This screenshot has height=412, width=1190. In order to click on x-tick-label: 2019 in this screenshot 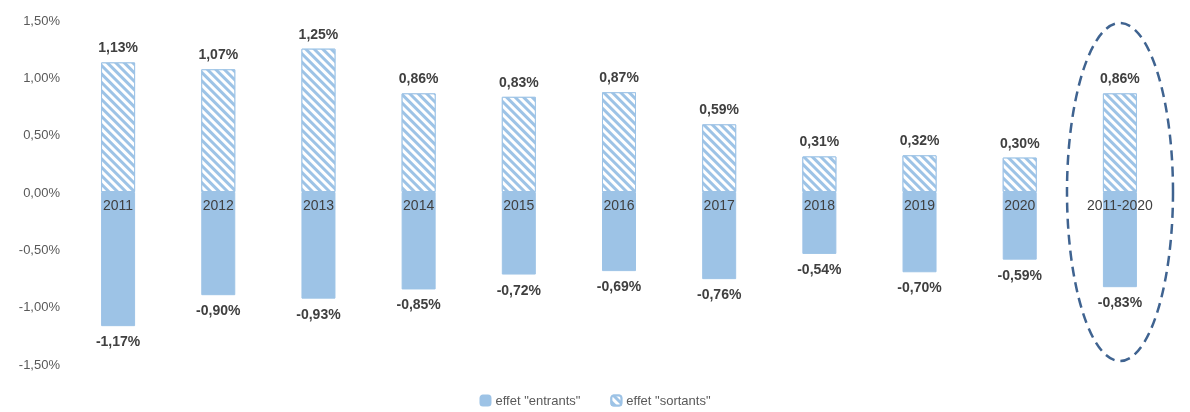, I will do `click(919, 205)`.